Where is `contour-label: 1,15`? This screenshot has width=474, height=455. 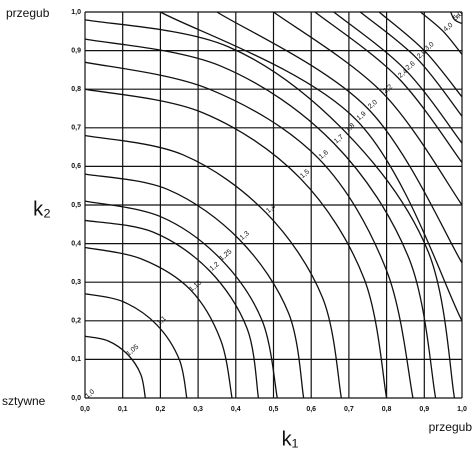
contour-label: 1,15 is located at coordinates (195, 286).